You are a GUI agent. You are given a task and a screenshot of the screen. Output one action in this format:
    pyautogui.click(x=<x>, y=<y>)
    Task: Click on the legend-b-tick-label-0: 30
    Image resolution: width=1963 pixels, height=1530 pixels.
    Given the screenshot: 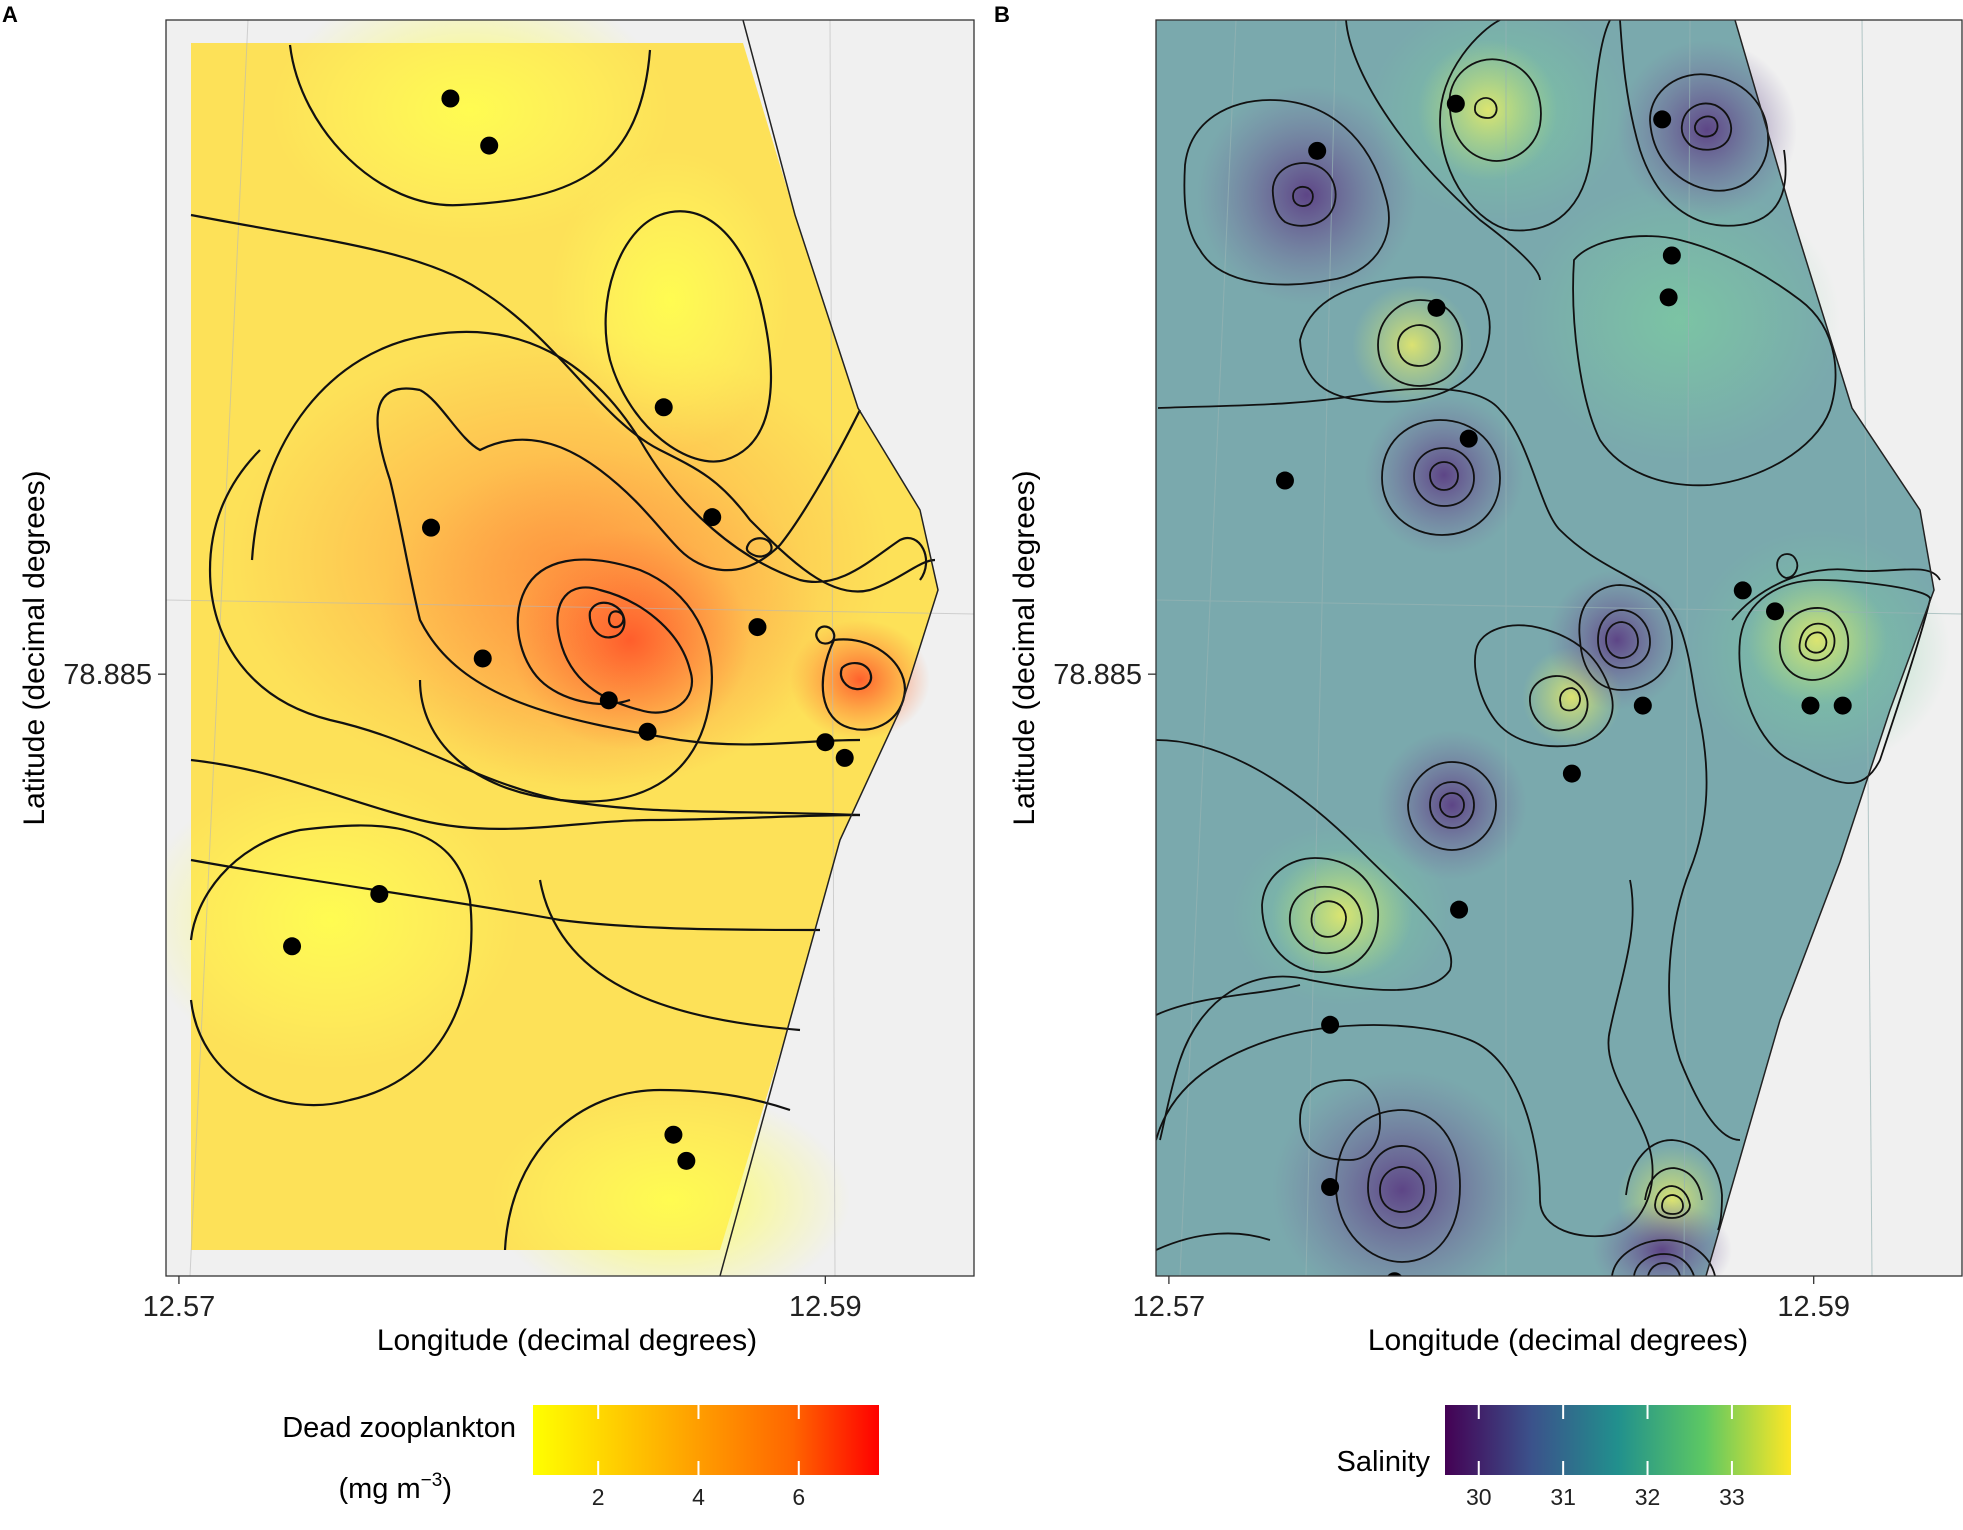 What is the action you would take?
    pyautogui.click(x=1479, y=1497)
    